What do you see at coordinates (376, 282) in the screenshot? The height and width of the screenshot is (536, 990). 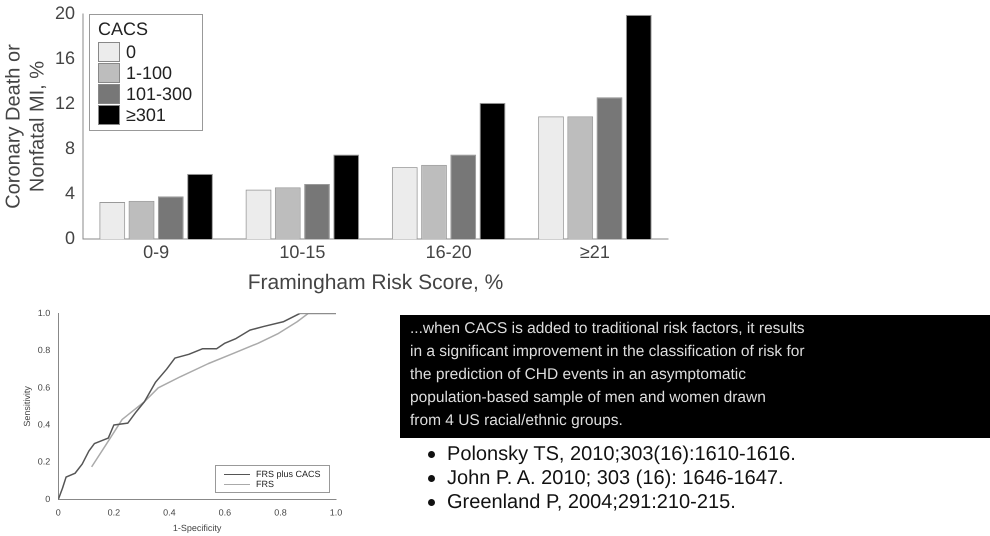 I see `x-axis-title: Framingham Risk Score, %` at bounding box center [376, 282].